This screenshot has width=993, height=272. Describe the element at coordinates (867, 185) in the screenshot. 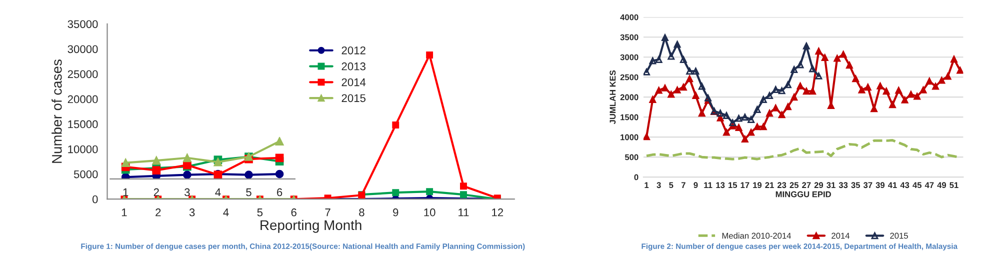

I see `x-tick-label: 37` at that location.